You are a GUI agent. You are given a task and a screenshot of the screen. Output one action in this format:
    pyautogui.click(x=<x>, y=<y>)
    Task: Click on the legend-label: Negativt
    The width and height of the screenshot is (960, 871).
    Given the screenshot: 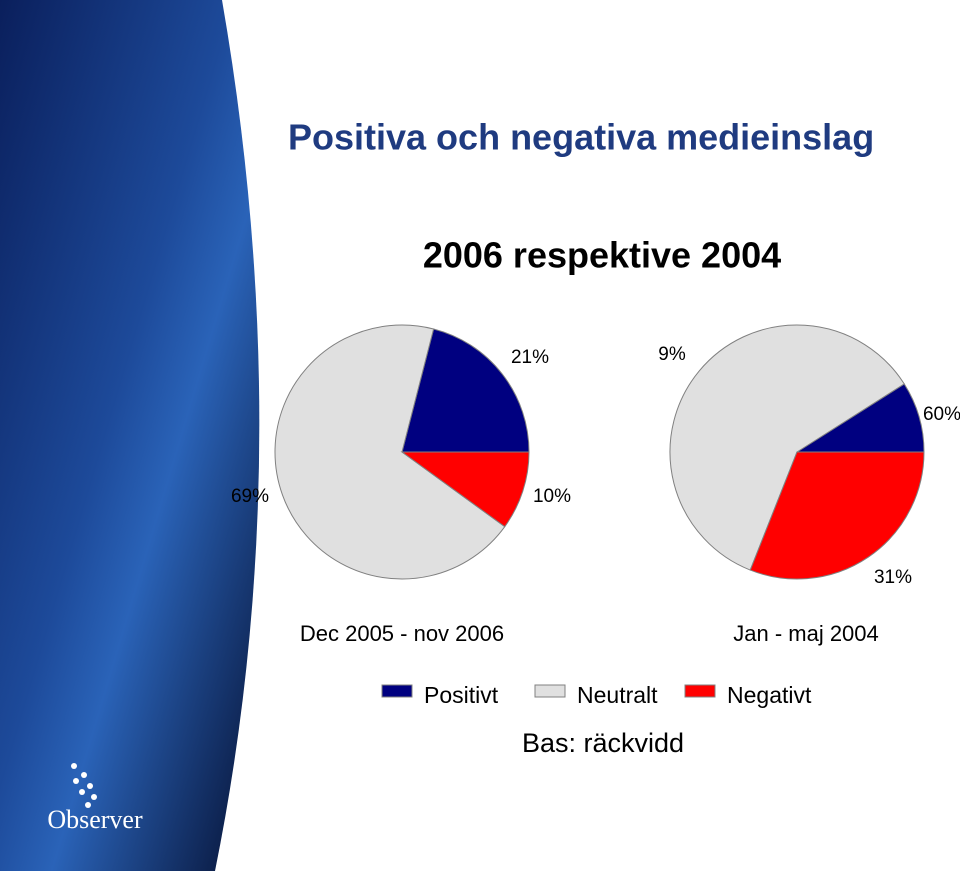 What is the action you would take?
    pyautogui.click(x=769, y=695)
    